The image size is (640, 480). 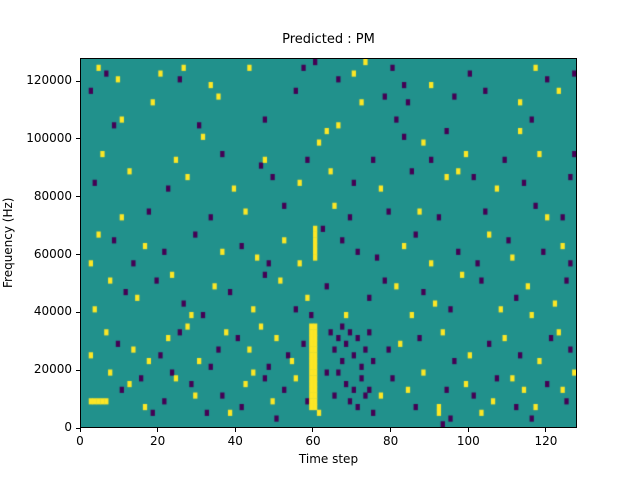 What do you see at coordinates (49, 80) in the screenshot?
I see `y-tick-label: 120000` at bounding box center [49, 80].